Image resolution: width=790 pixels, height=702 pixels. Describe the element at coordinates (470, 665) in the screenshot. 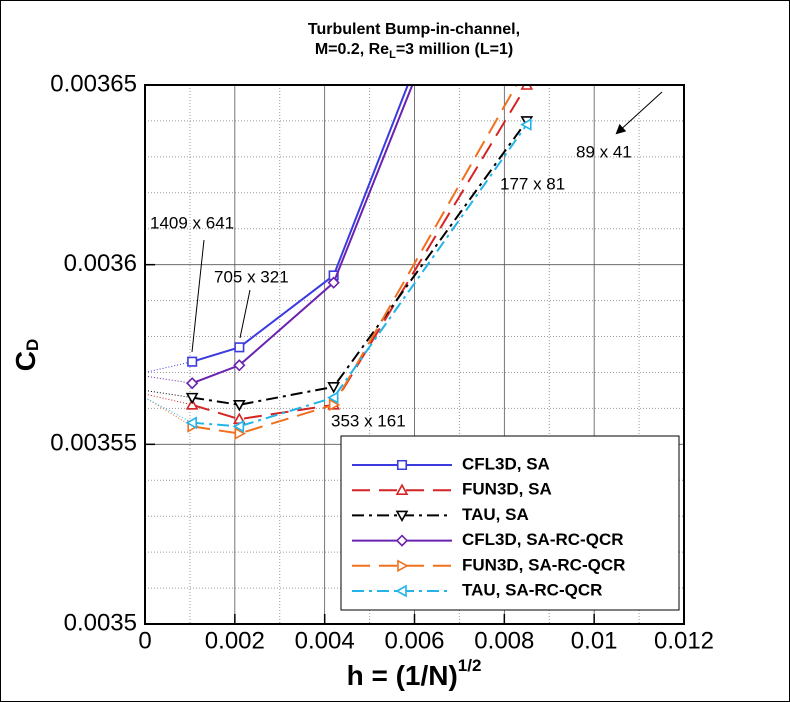

I see `x-label-sup: 1/2` at that location.